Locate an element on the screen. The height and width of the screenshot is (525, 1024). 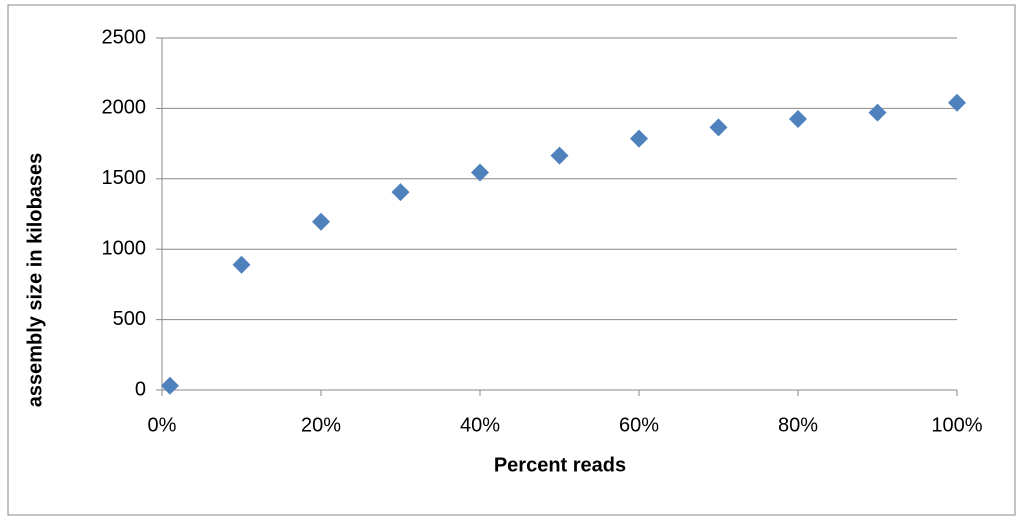
y-tick-label: 1500 is located at coordinates (124, 178).